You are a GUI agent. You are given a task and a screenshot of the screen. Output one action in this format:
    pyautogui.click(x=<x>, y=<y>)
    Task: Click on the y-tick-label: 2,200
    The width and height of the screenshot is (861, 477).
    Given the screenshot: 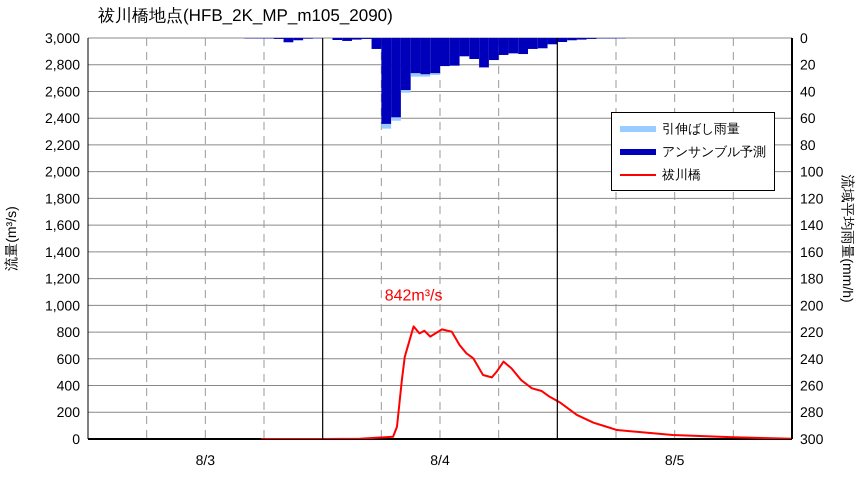 What is the action you would take?
    pyautogui.click(x=62, y=144)
    